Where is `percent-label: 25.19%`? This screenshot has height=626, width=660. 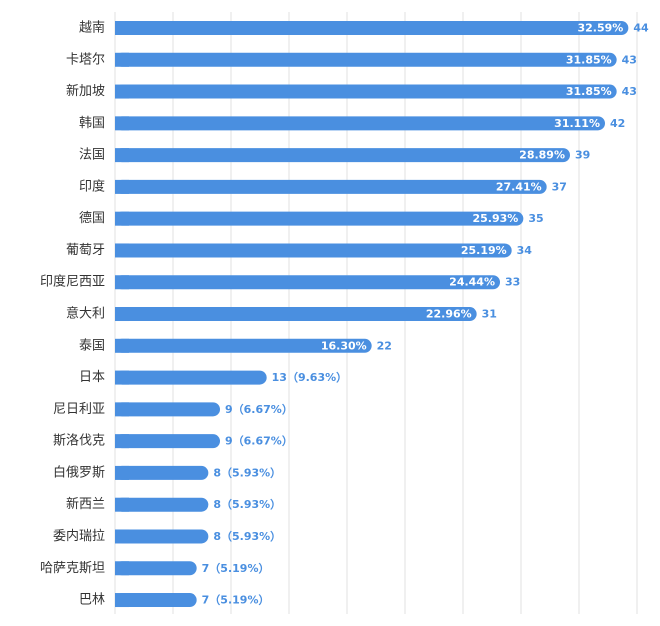
percent-label: 25.19% is located at coordinates (484, 250).